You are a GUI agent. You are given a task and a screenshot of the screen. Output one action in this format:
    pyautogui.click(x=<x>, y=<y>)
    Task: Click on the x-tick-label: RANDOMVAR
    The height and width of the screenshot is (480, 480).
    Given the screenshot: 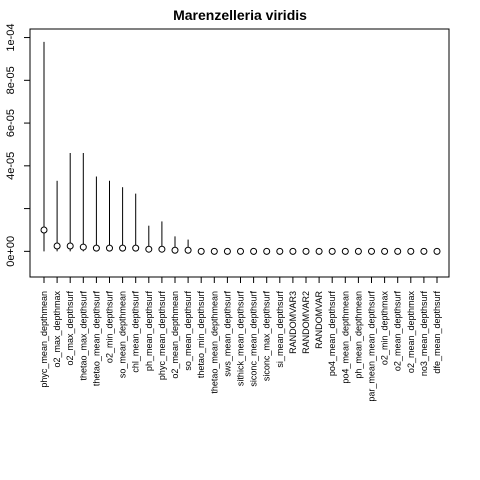 What is the action you would take?
    pyautogui.click(x=319, y=320)
    